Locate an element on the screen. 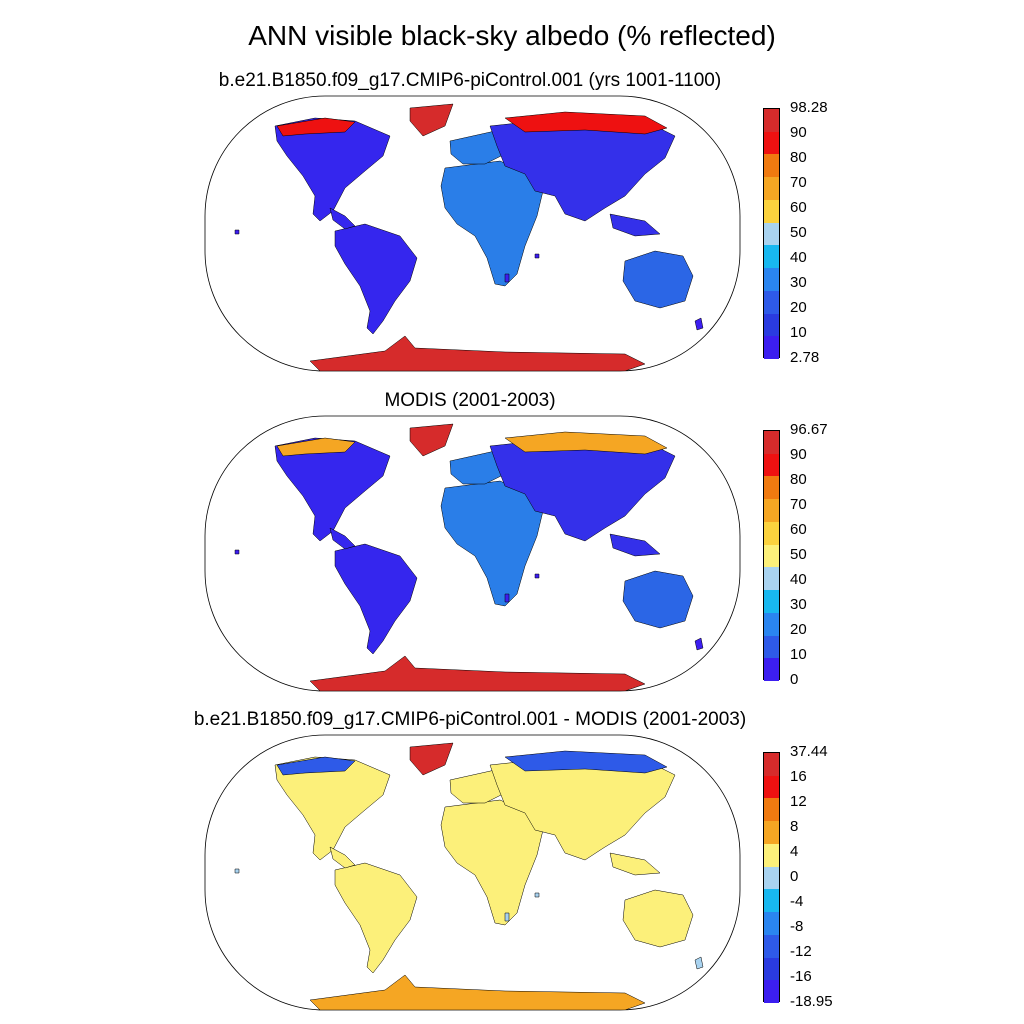 This screenshot has height=1024, width=1024. colorbar-diff: 37.44 16 12 8 4 0 -4 -8 -12 -16 -18.95 is located at coordinates (823, 876).